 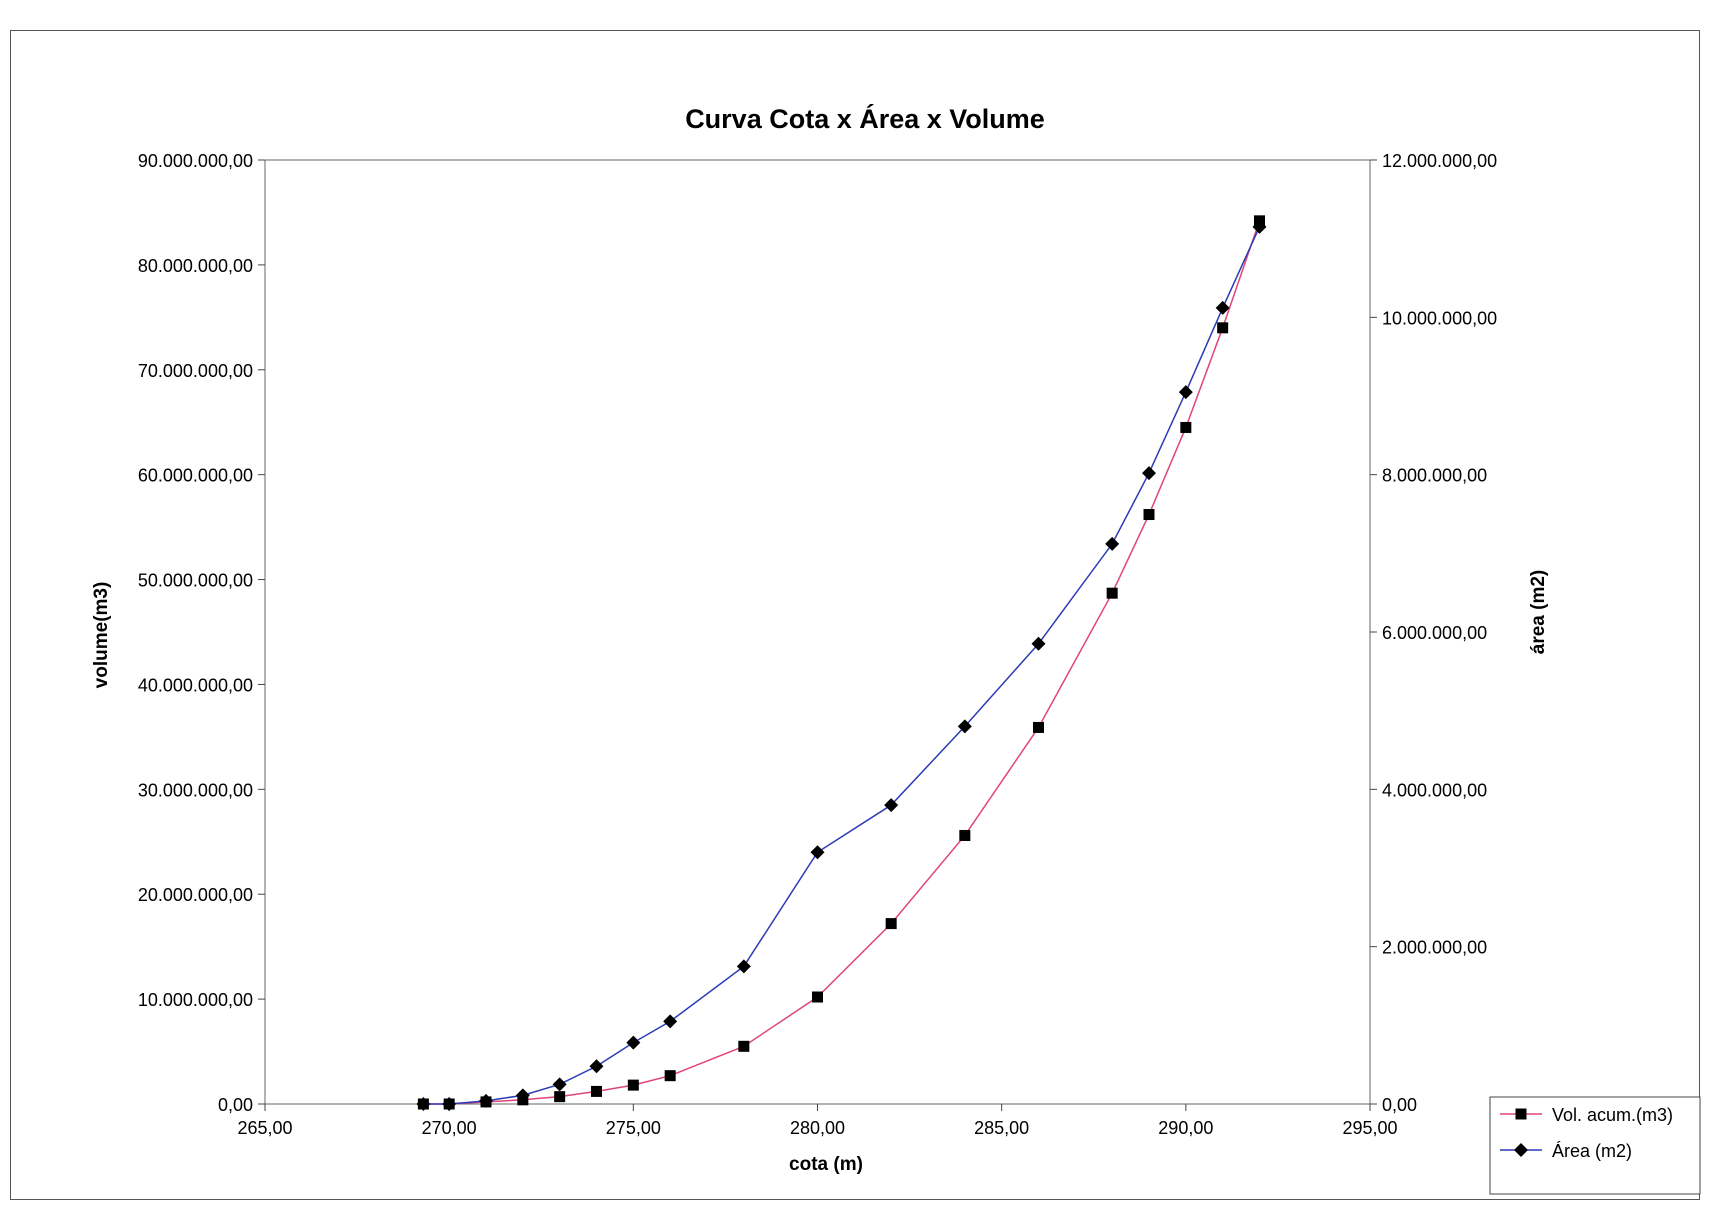 I want to click on x-tick-label: 290,00, so click(x=1185, y=1128).